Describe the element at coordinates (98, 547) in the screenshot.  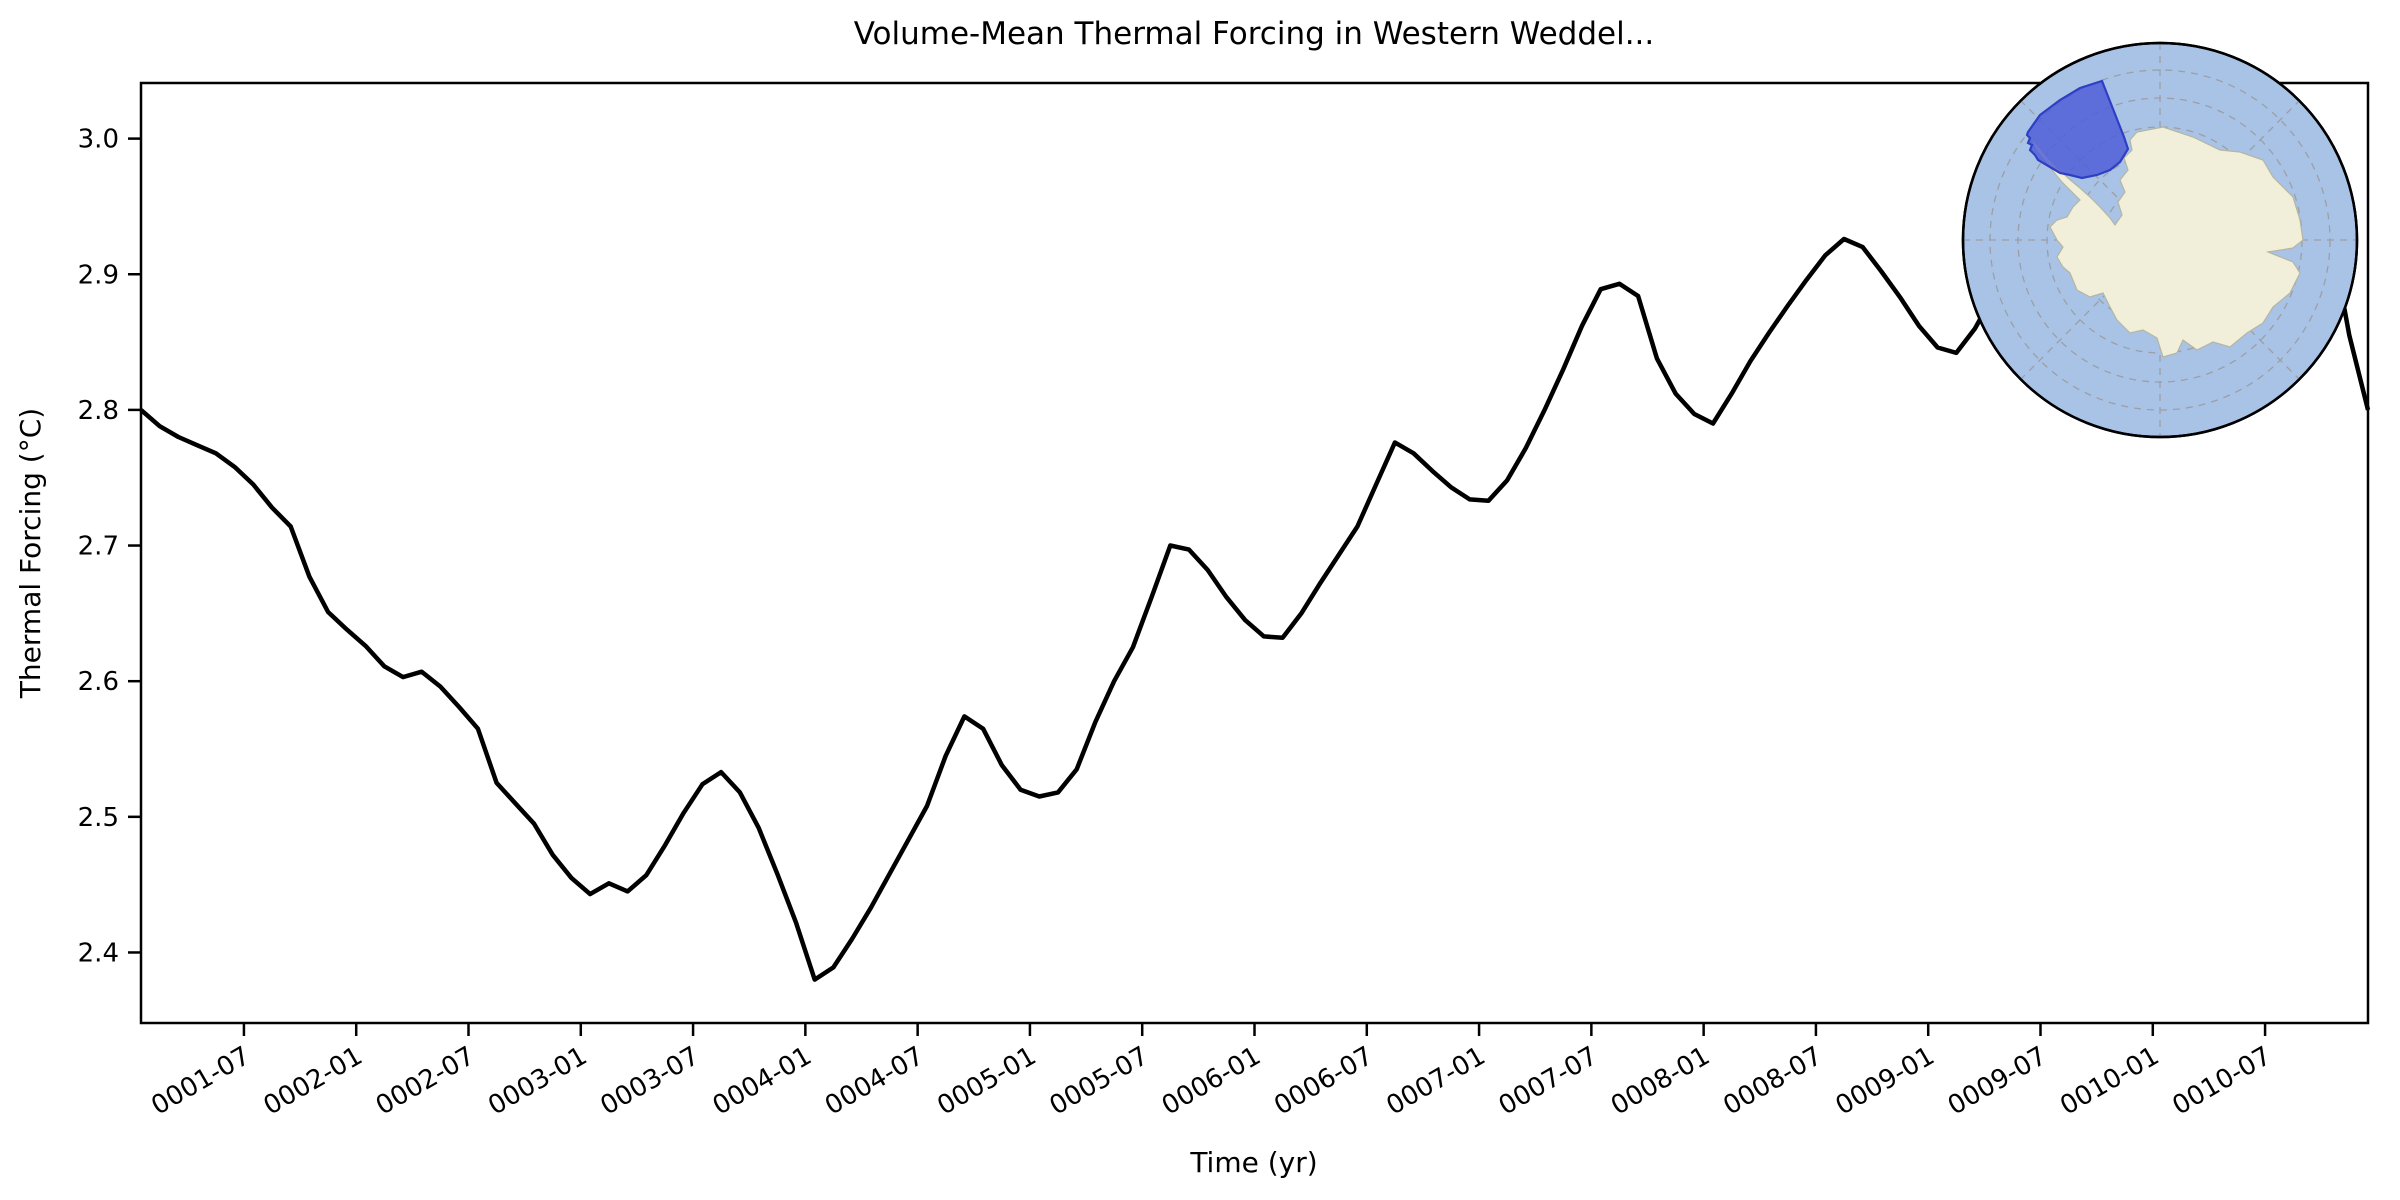
I see `y-tick-label: 2.7` at that location.